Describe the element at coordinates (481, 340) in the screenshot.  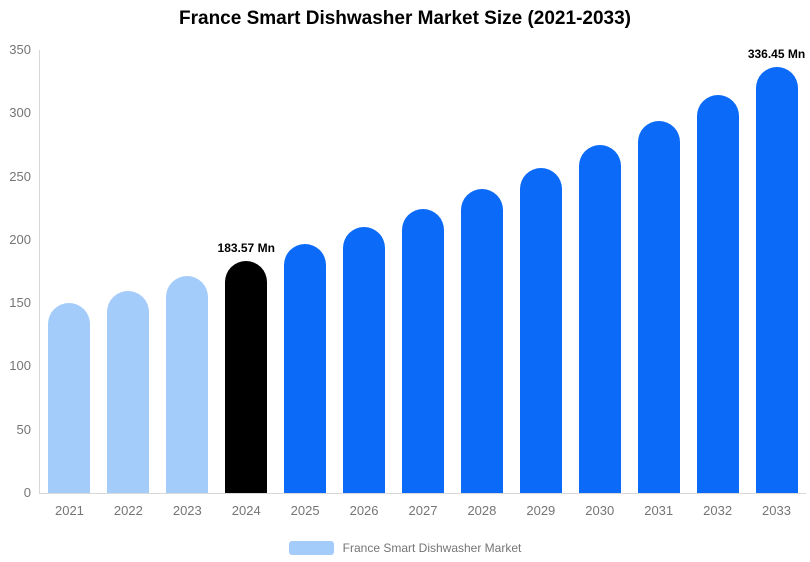
I see `bar-2028` at that location.